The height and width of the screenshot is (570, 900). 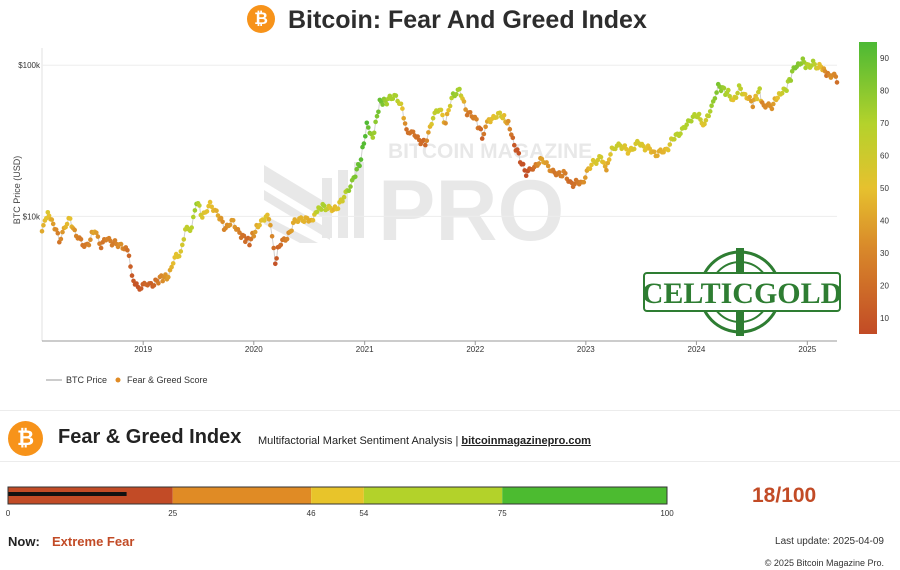 What do you see at coordinates (150, 437) in the screenshot?
I see `index-title: Fear & Greed Index` at bounding box center [150, 437].